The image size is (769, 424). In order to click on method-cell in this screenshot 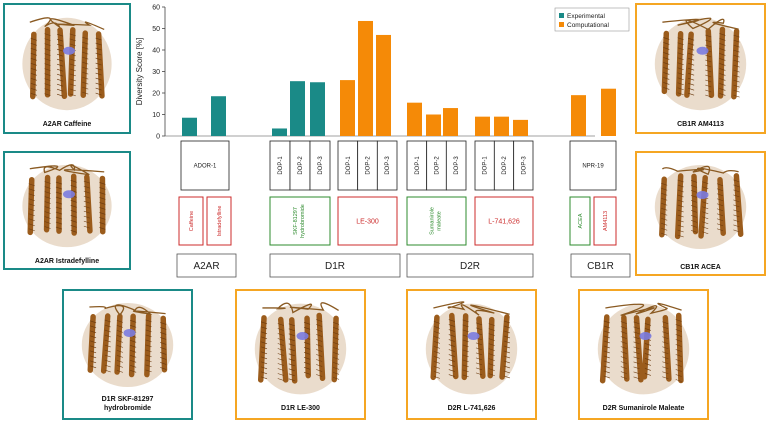, I will do `click(387, 165)`.